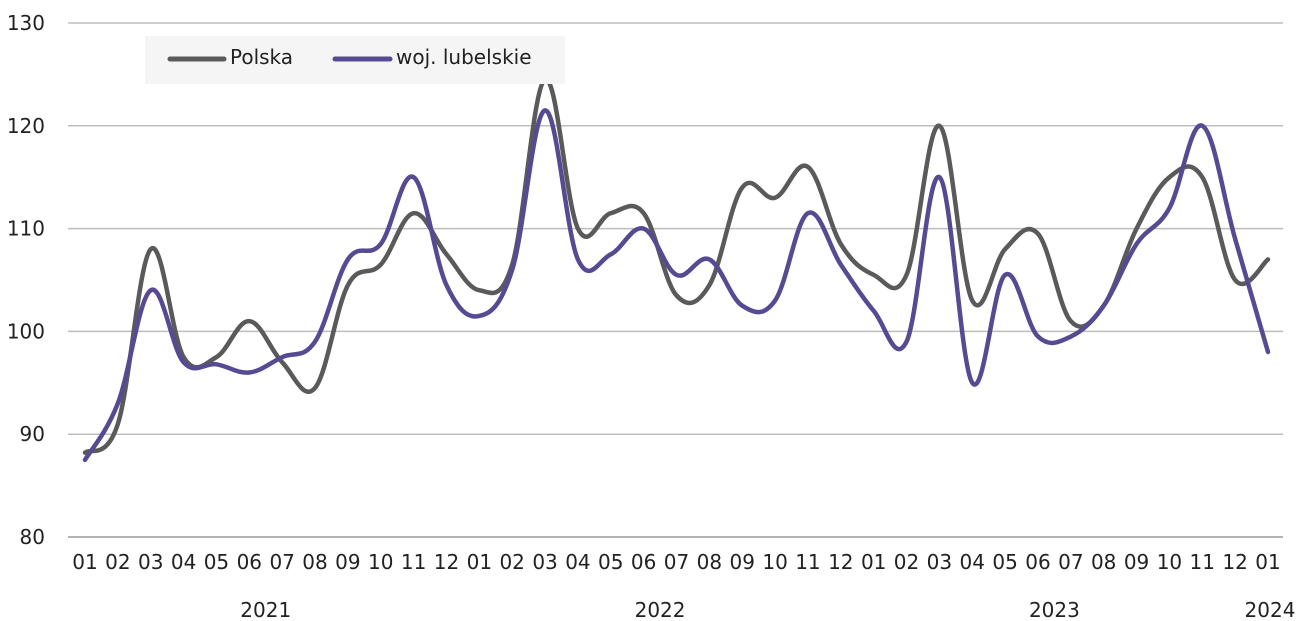  Describe the element at coordinates (1270, 609) in the screenshot. I see `year-label-2024: 2024` at that location.